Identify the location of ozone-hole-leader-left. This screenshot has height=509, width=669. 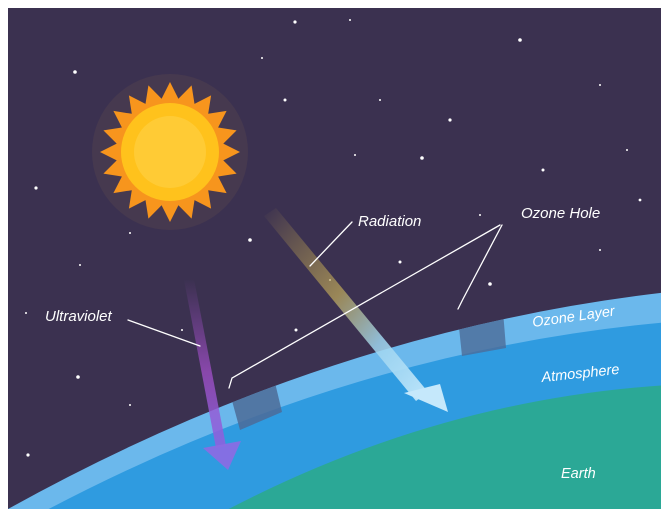
(364, 306).